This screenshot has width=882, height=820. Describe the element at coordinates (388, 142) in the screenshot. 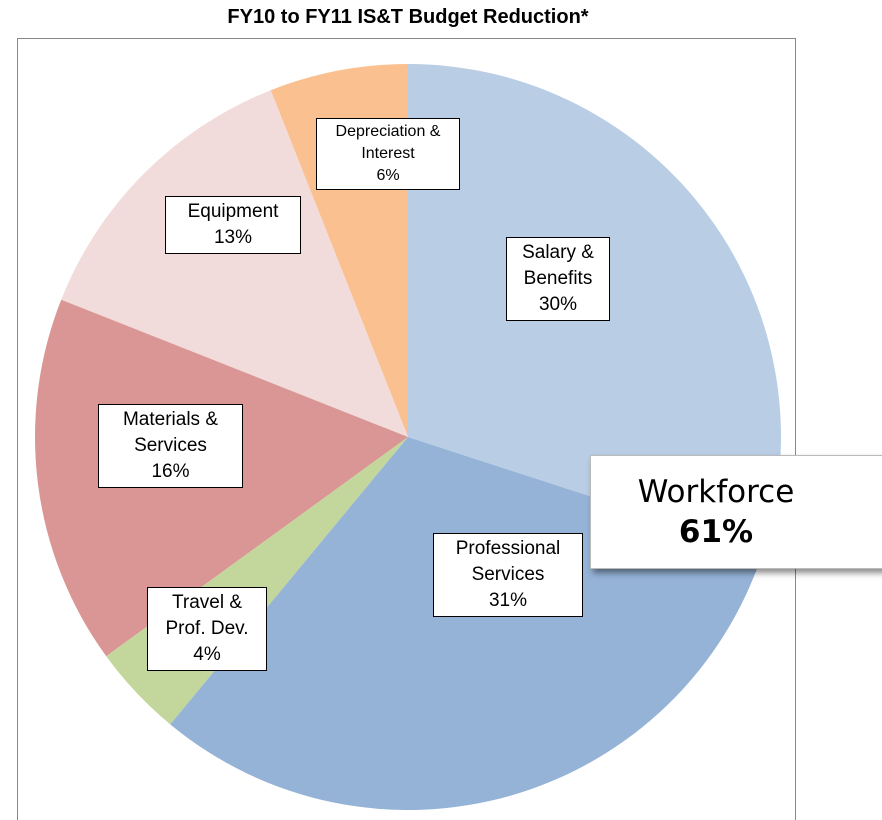

I see `slice-name: Depreciation & Interest` at that location.